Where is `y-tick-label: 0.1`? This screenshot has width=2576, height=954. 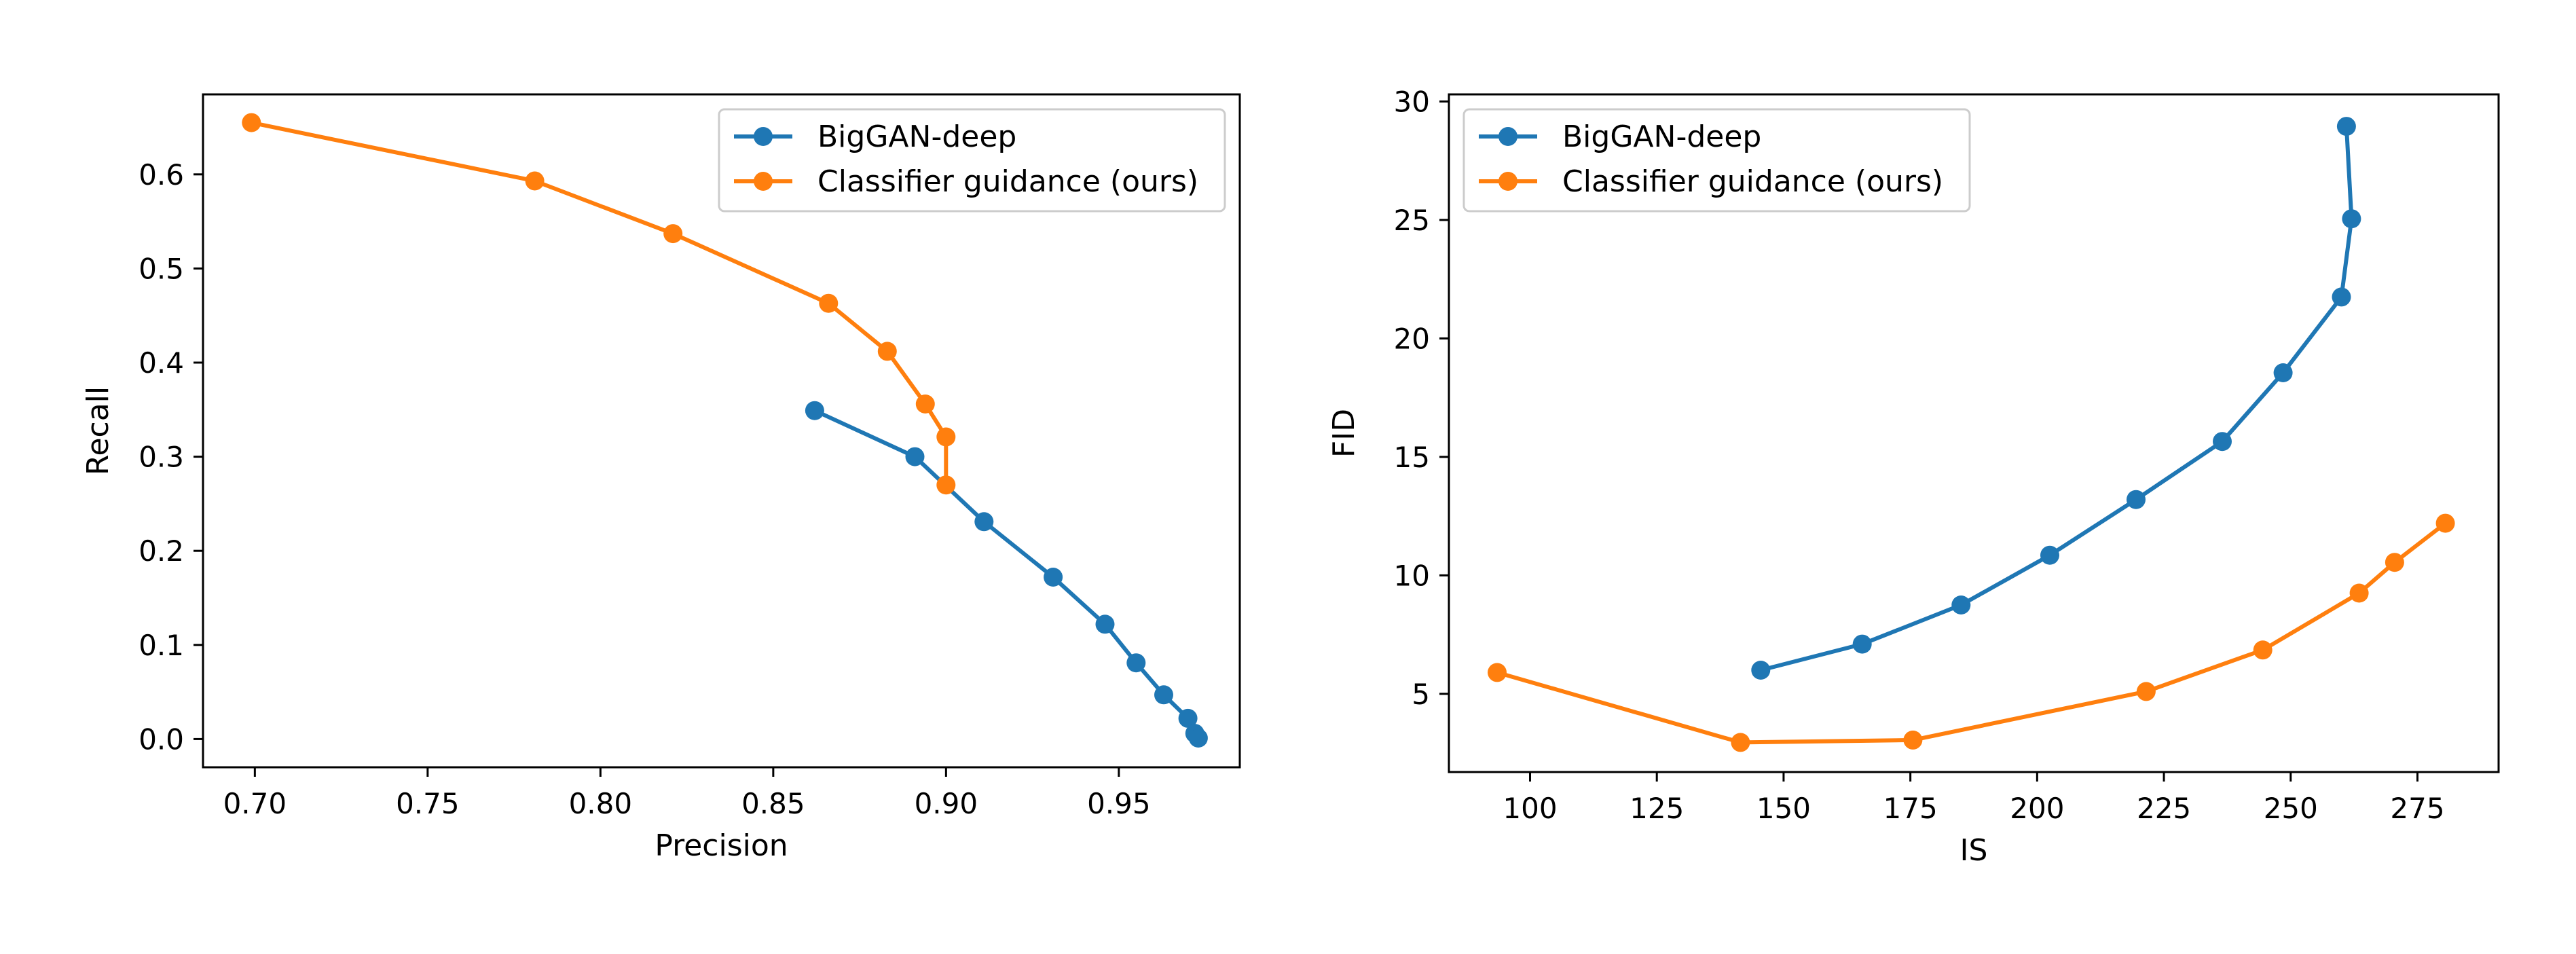
y-tick-label: 0.1 is located at coordinates (161, 645).